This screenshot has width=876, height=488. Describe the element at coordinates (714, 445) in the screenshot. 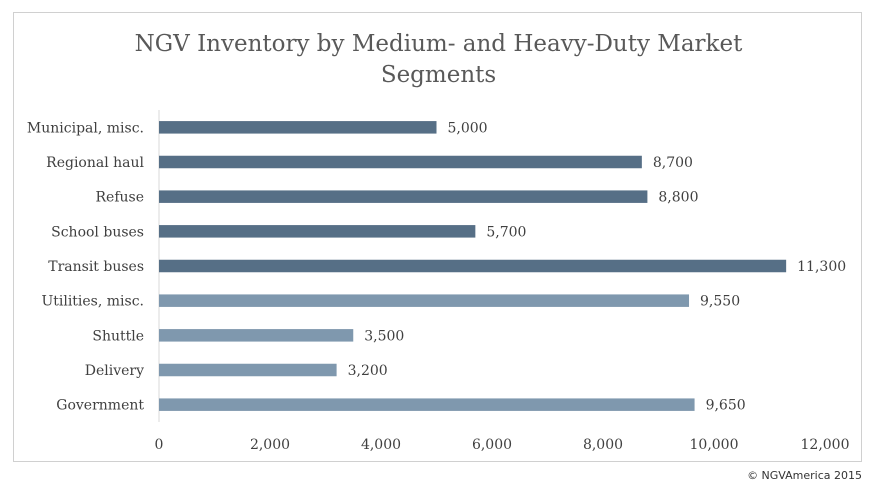

I see `x-tick-label: 10,000` at that location.